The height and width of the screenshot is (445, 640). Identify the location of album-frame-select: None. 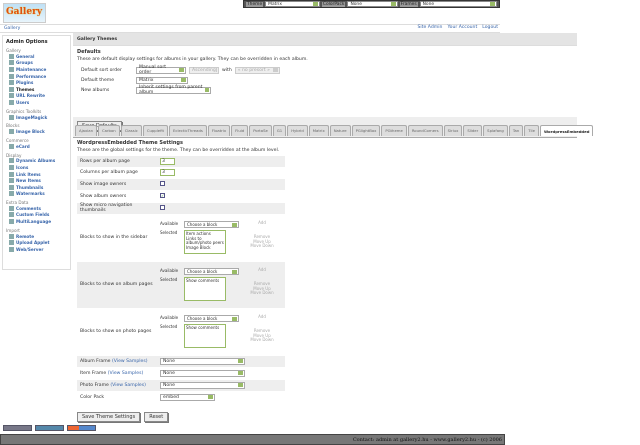
(202, 361).